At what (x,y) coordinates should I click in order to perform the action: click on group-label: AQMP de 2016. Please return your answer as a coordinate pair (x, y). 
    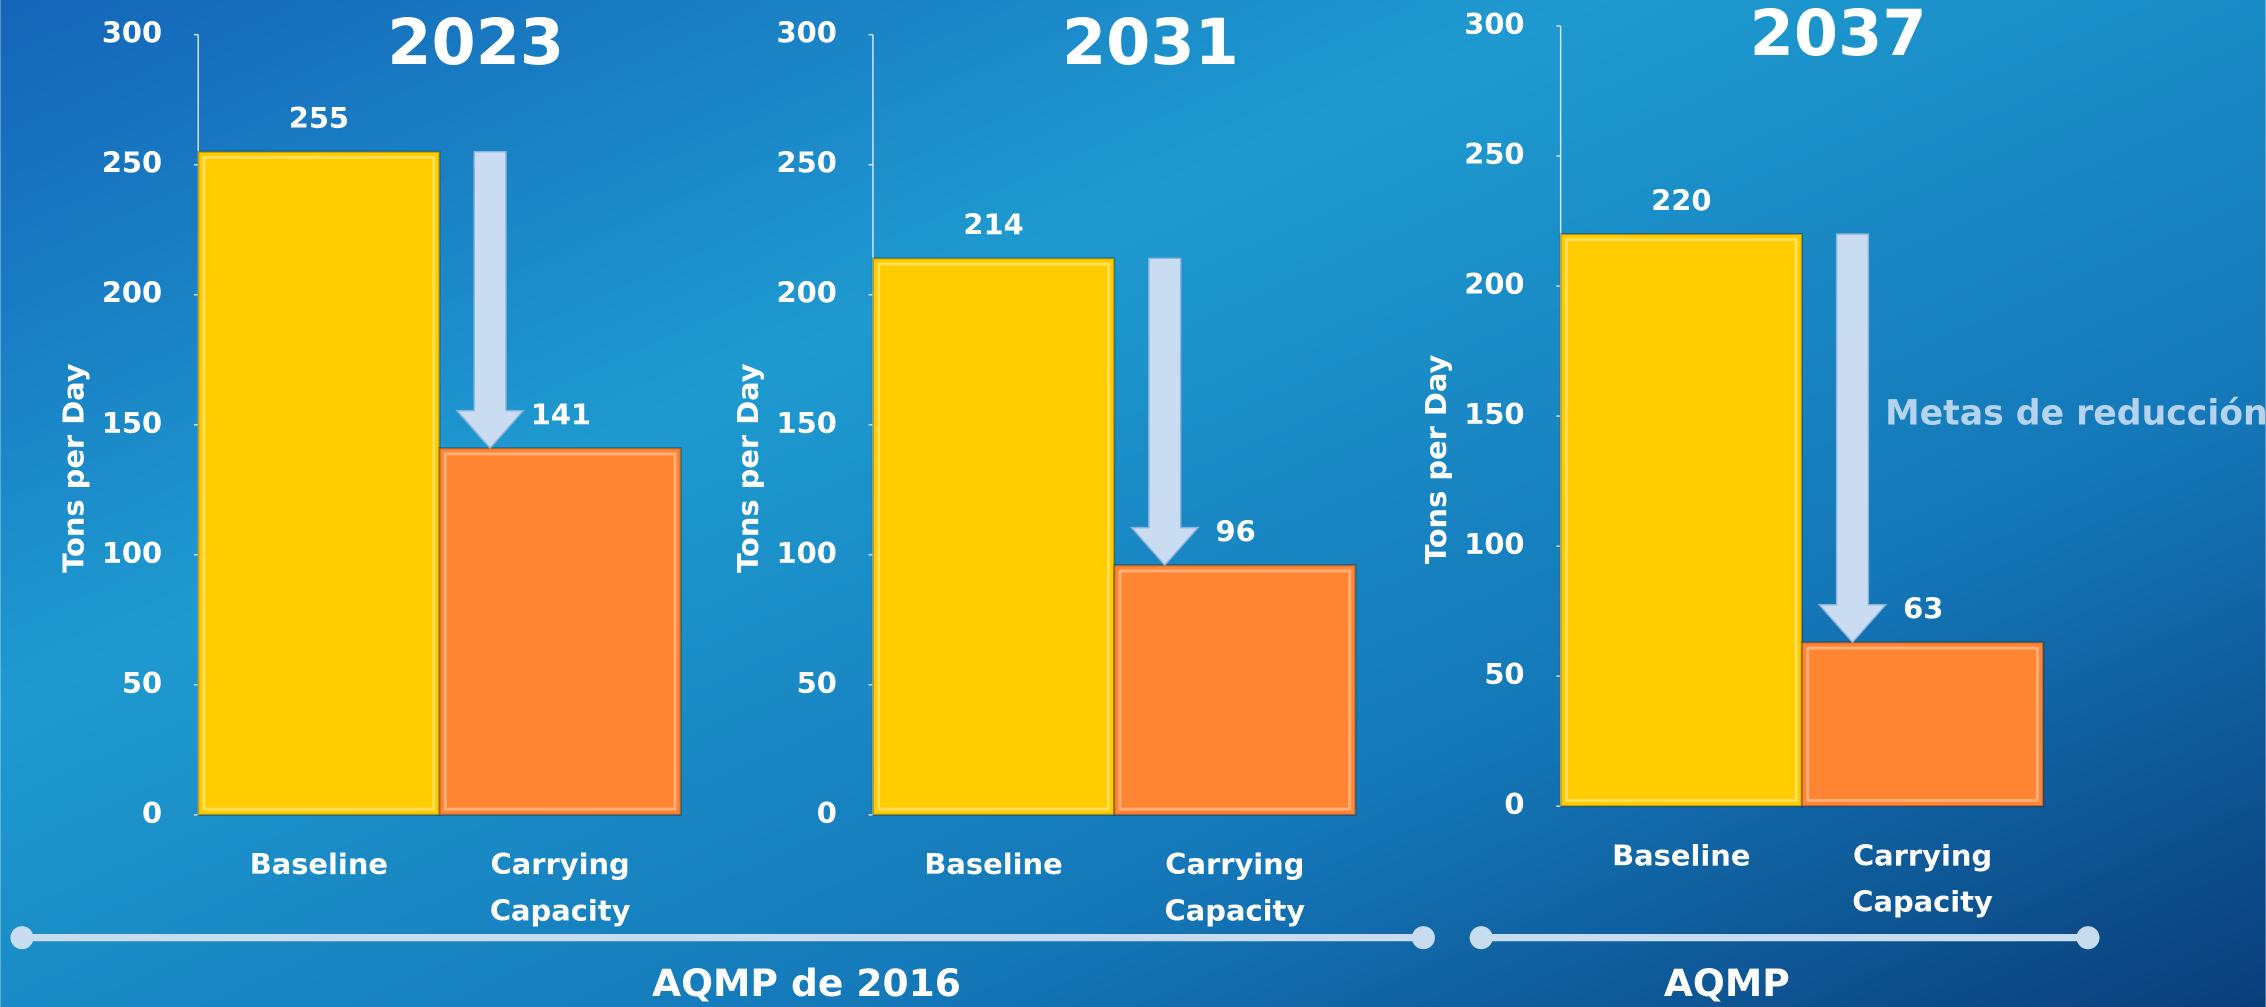
    Looking at the image, I should click on (806, 983).